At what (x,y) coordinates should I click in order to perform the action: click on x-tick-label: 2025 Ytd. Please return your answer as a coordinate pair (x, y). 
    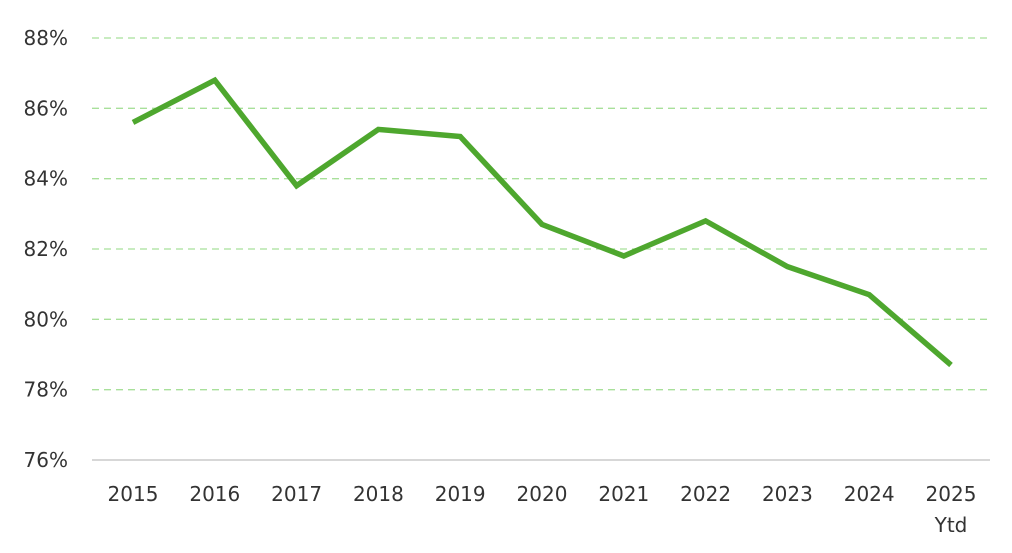
    Looking at the image, I should click on (951, 509).